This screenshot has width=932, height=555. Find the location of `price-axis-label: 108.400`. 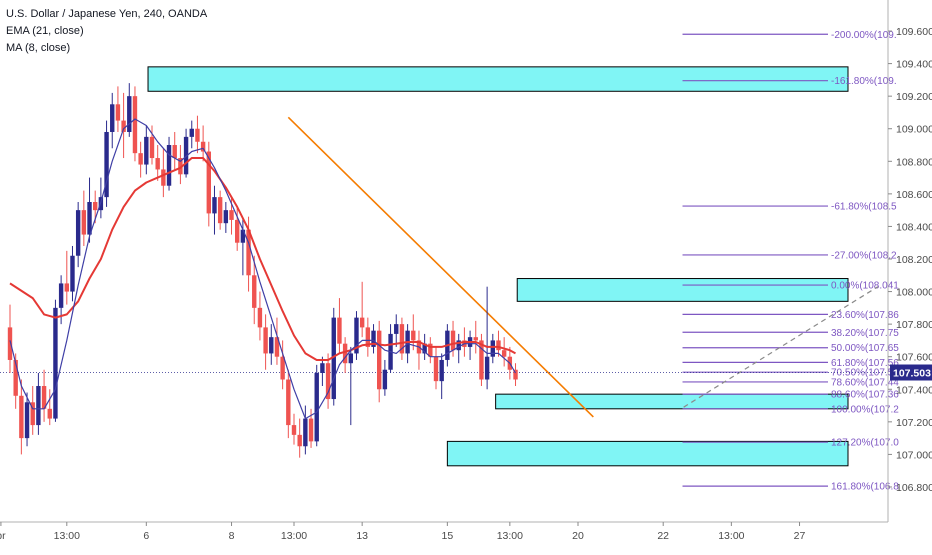

price-axis-label: 108.400 is located at coordinates (914, 227).